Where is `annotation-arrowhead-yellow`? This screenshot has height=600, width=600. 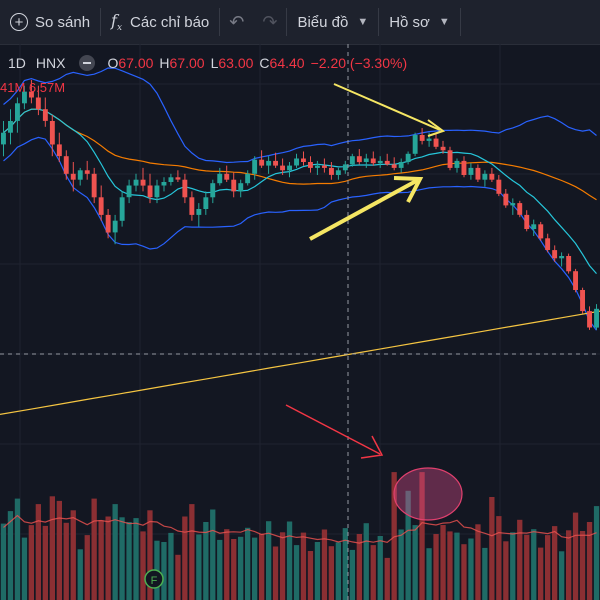 annotation-arrowhead-yellow is located at coordinates (408, 189).